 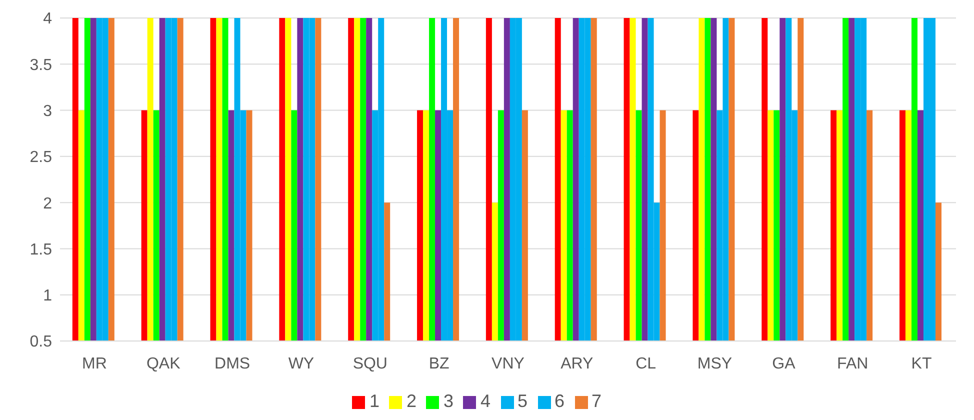 What do you see at coordinates (523, 401) in the screenshot?
I see `legend-label: 5` at bounding box center [523, 401].